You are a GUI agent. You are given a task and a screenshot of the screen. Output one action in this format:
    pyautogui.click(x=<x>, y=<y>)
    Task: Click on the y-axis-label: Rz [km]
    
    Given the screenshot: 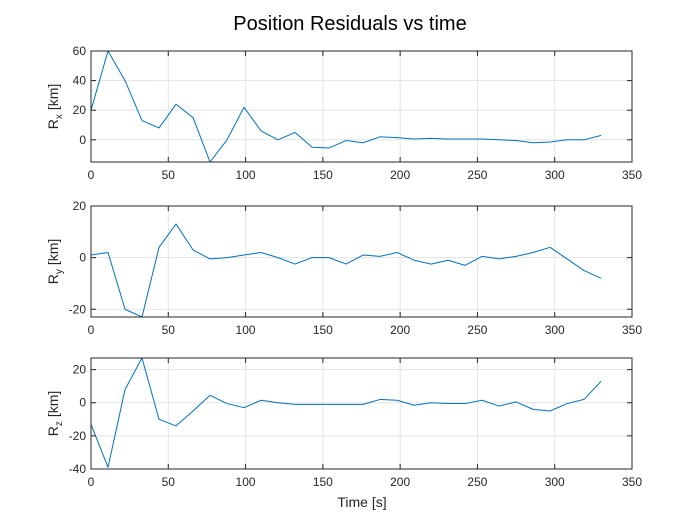 What is the action you would take?
    pyautogui.click(x=55, y=414)
    